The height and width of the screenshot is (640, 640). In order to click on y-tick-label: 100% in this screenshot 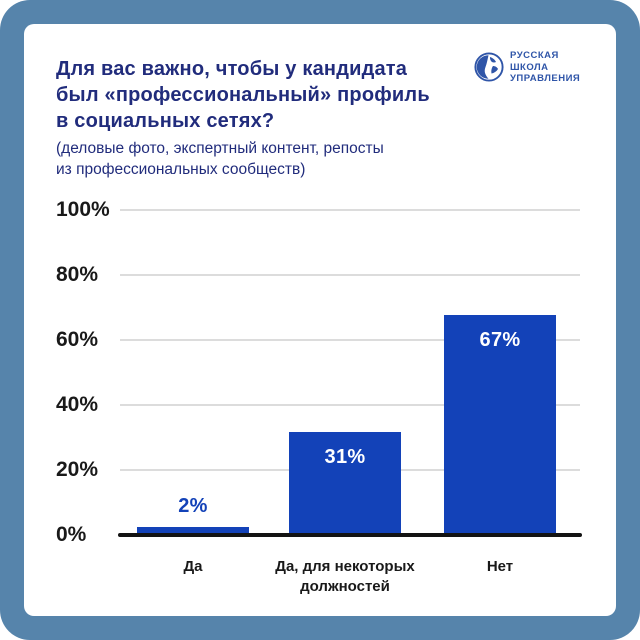, I will do `click(83, 209)`.